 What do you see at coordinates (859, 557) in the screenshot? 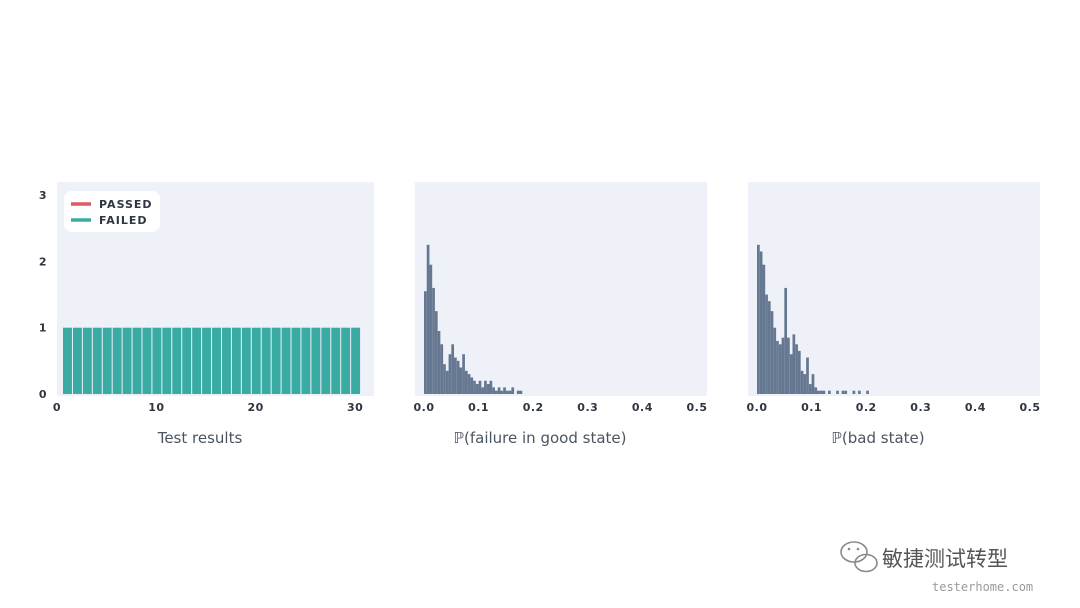
I see `wechat-icon` at bounding box center [859, 557].